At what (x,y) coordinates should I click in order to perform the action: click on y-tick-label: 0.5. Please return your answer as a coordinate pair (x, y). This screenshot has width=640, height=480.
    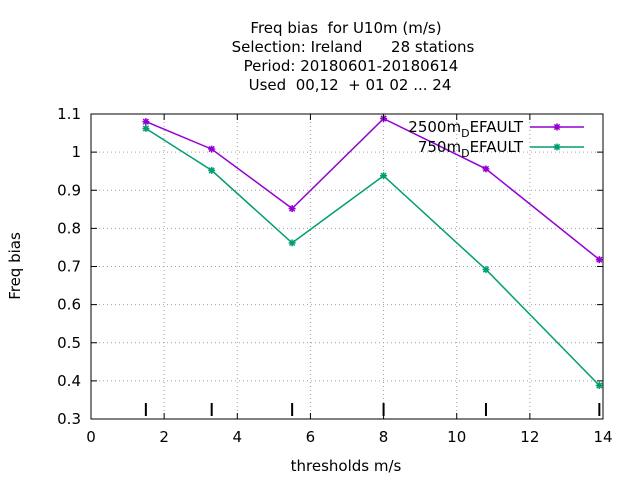
    Looking at the image, I should click on (69, 343).